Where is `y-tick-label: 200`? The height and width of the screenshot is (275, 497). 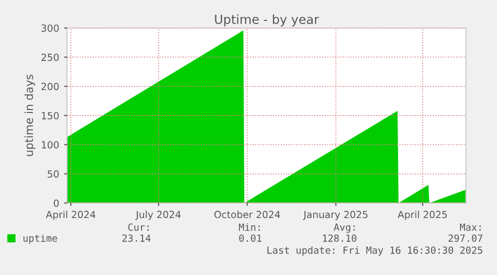
y-tick-label: 200 is located at coordinates (50, 86).